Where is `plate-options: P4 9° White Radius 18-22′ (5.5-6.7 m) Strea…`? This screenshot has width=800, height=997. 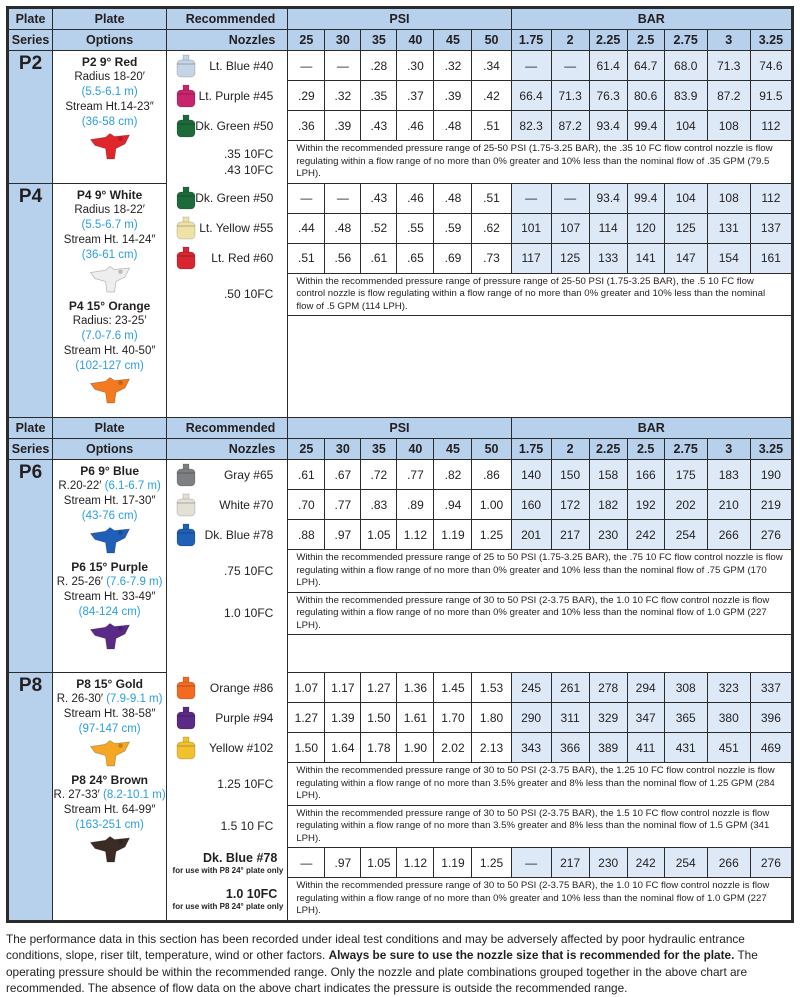 plate-options: P4 9° White Radius 18-22′ (5.5-6.7 m) Strea… is located at coordinates (110, 300).